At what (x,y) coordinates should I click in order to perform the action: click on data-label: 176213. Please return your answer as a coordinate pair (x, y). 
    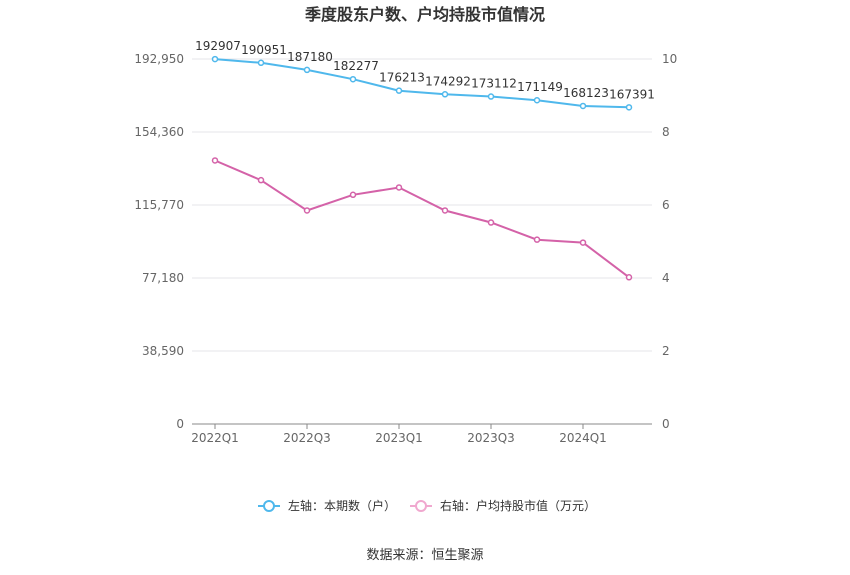
    Looking at the image, I should click on (402, 78).